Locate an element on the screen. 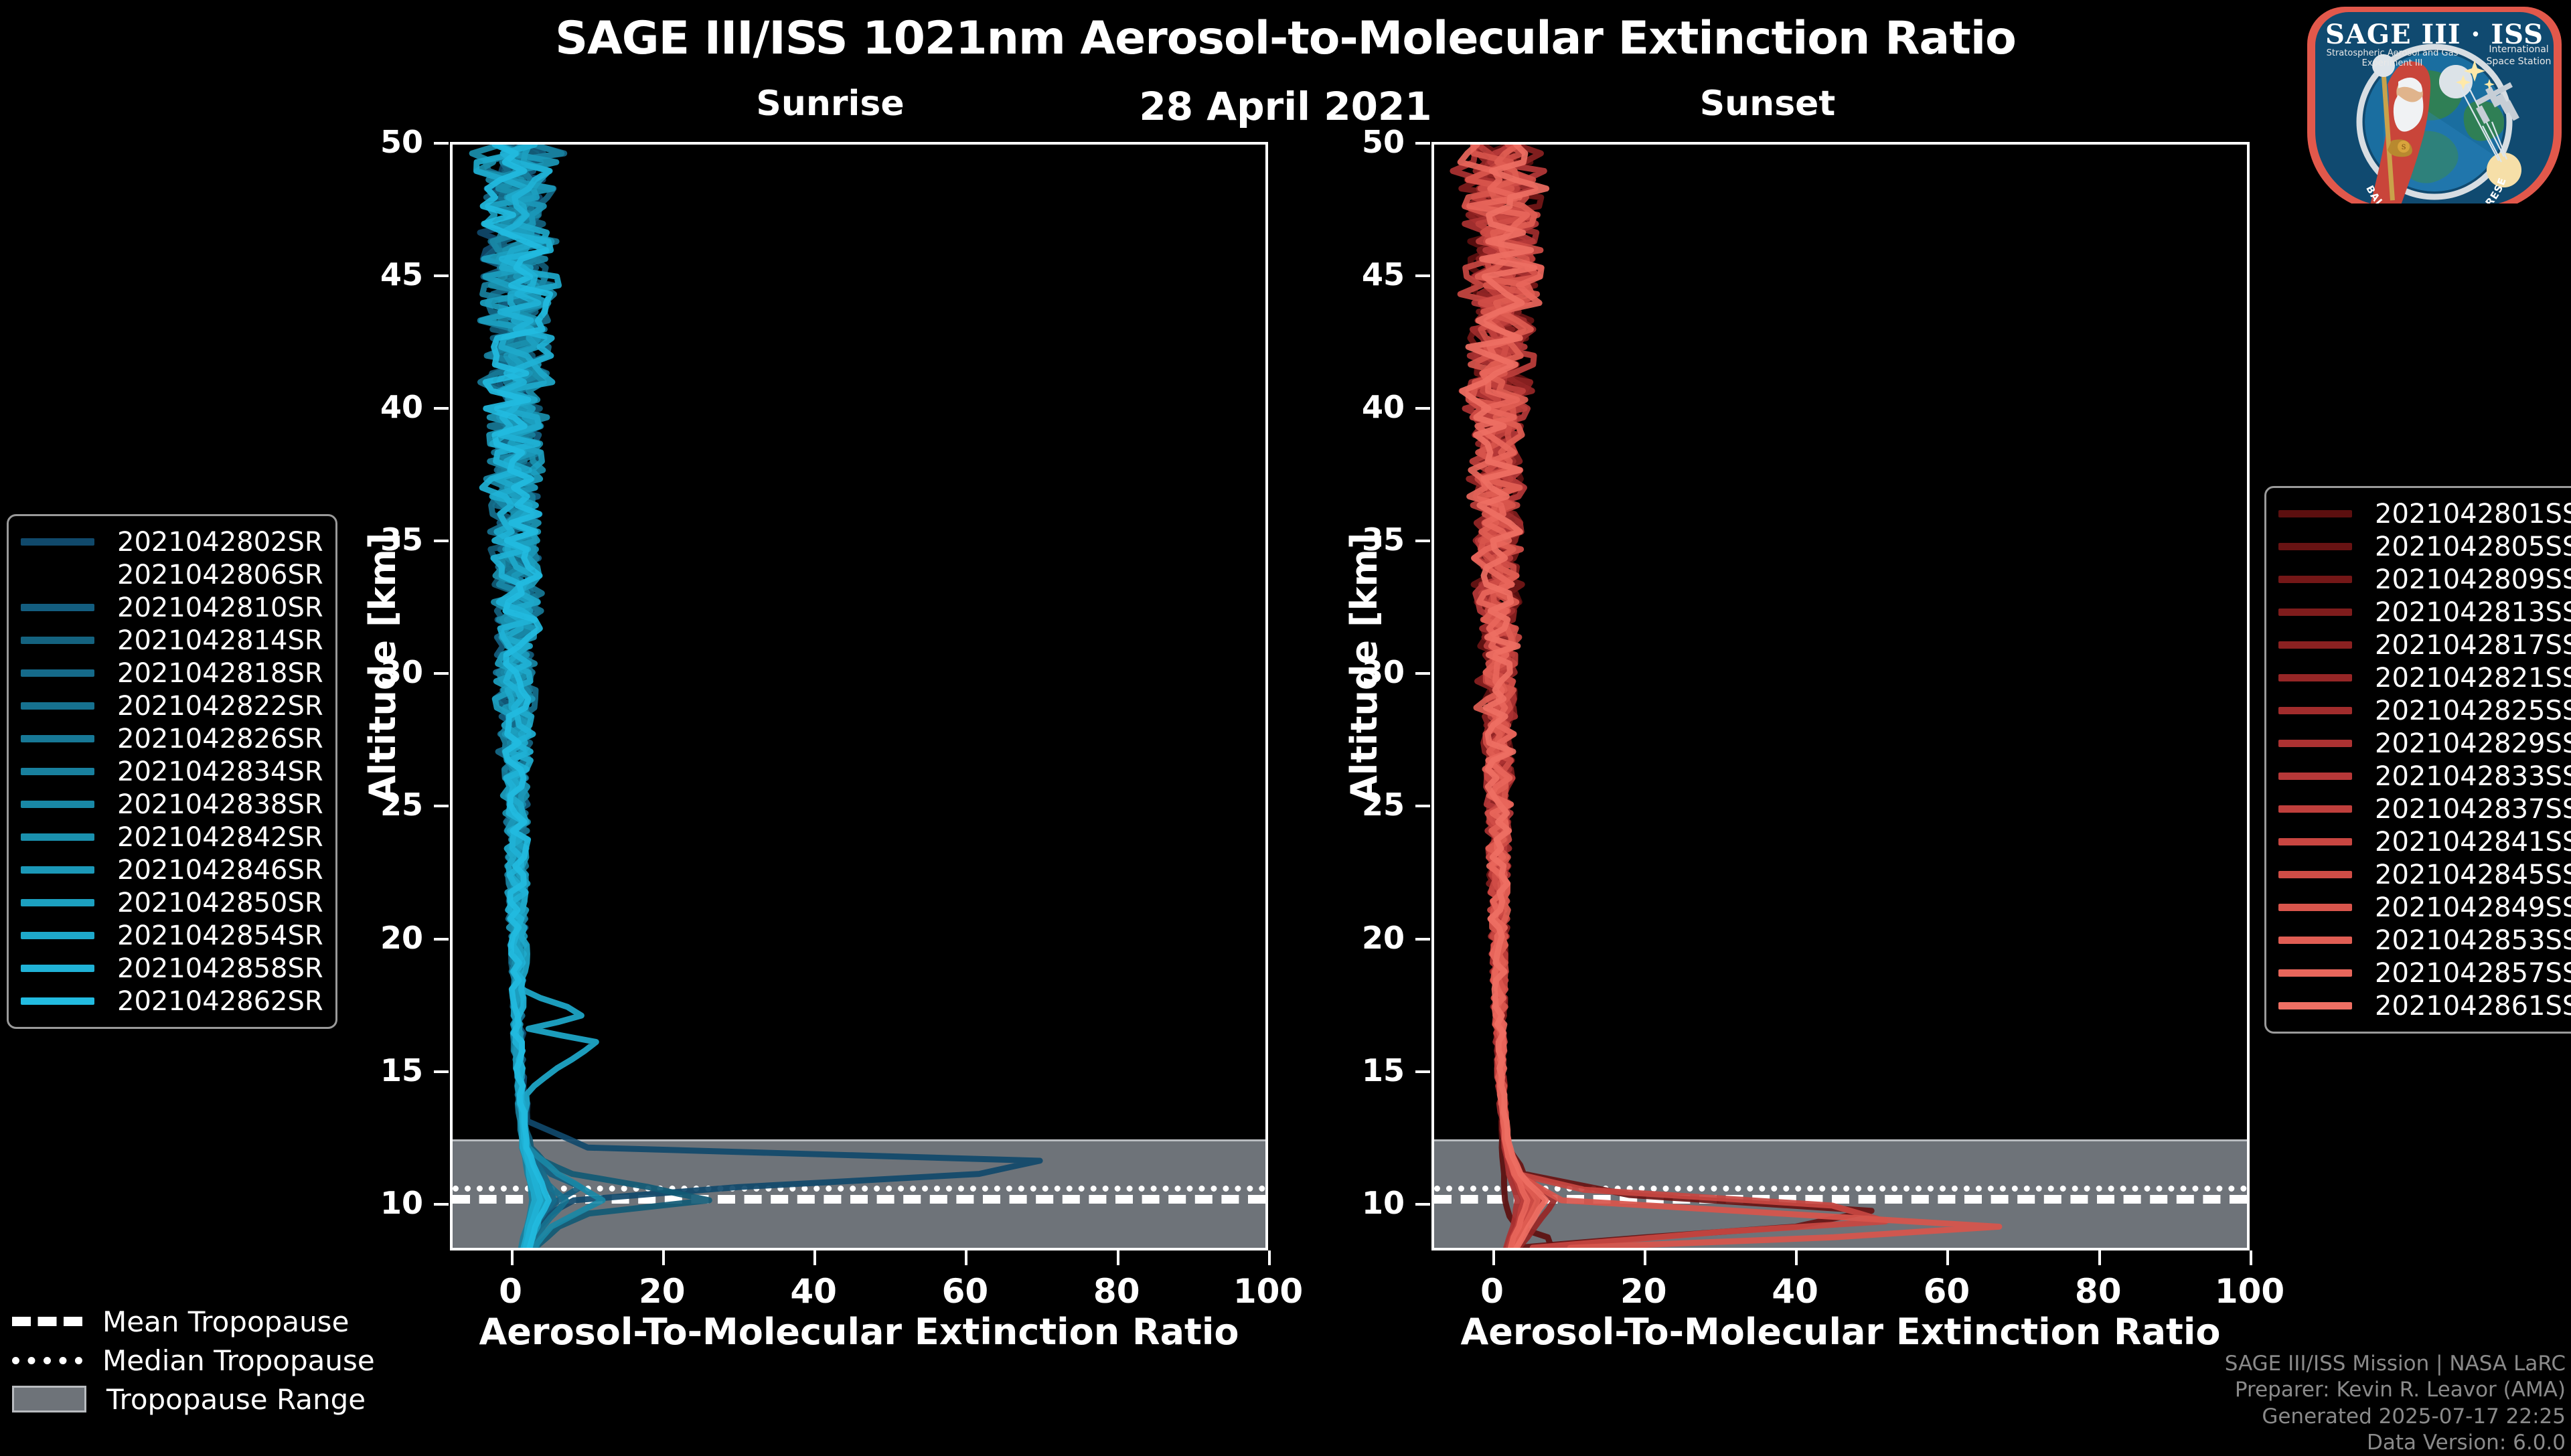  legend-label: 2021042845SS is located at coordinates (2473, 874).